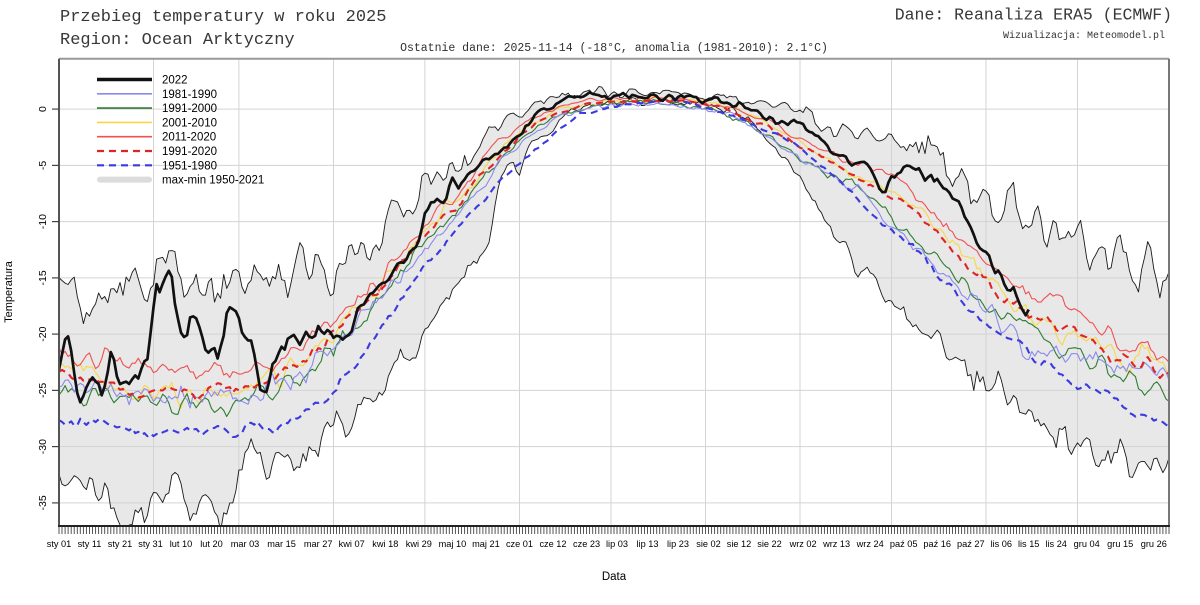 The width and height of the screenshot is (1200, 605). What do you see at coordinates (614, 577) in the screenshot?
I see `svg-text: Data` at bounding box center [614, 577].